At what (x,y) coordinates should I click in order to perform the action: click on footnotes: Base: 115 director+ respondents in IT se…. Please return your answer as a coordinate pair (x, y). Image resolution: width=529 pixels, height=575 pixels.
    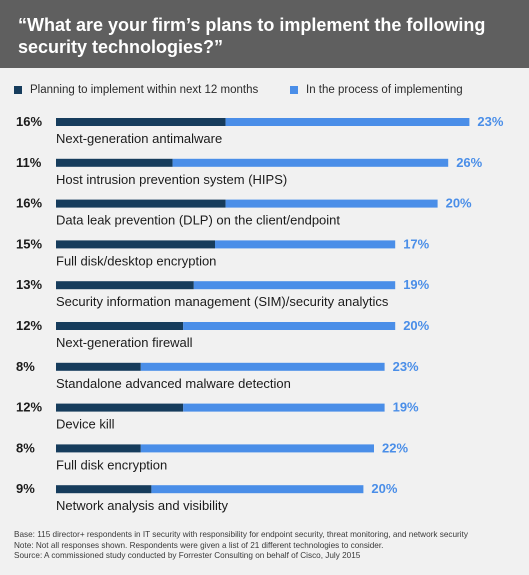
    Looking at the image, I should click on (269, 546).